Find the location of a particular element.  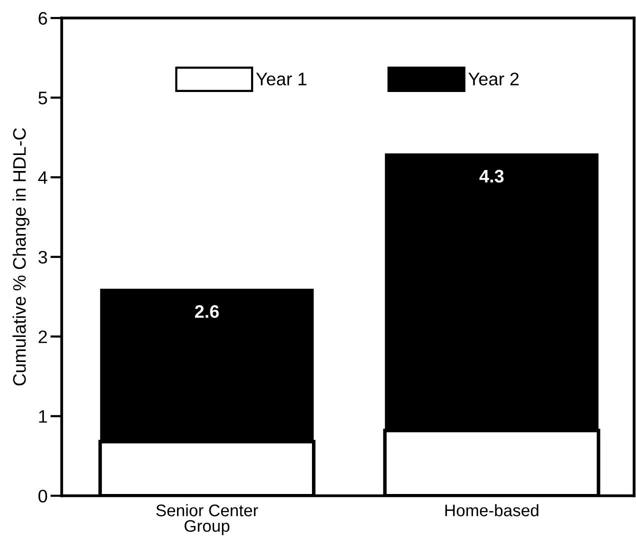

legend-label: Year 1 is located at coordinates (281, 79).